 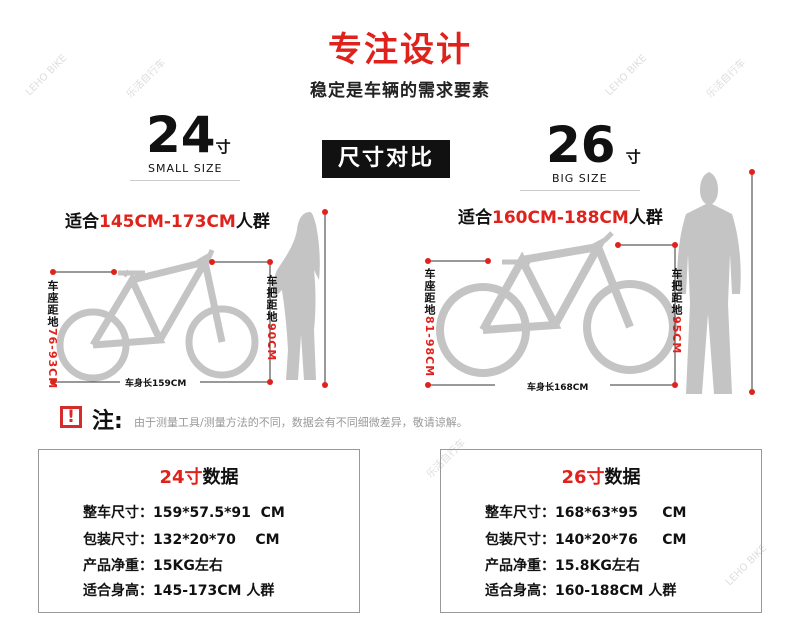 I want to click on spec-row: 包装尺寸：132*20*70 CM, so click(x=181, y=540).